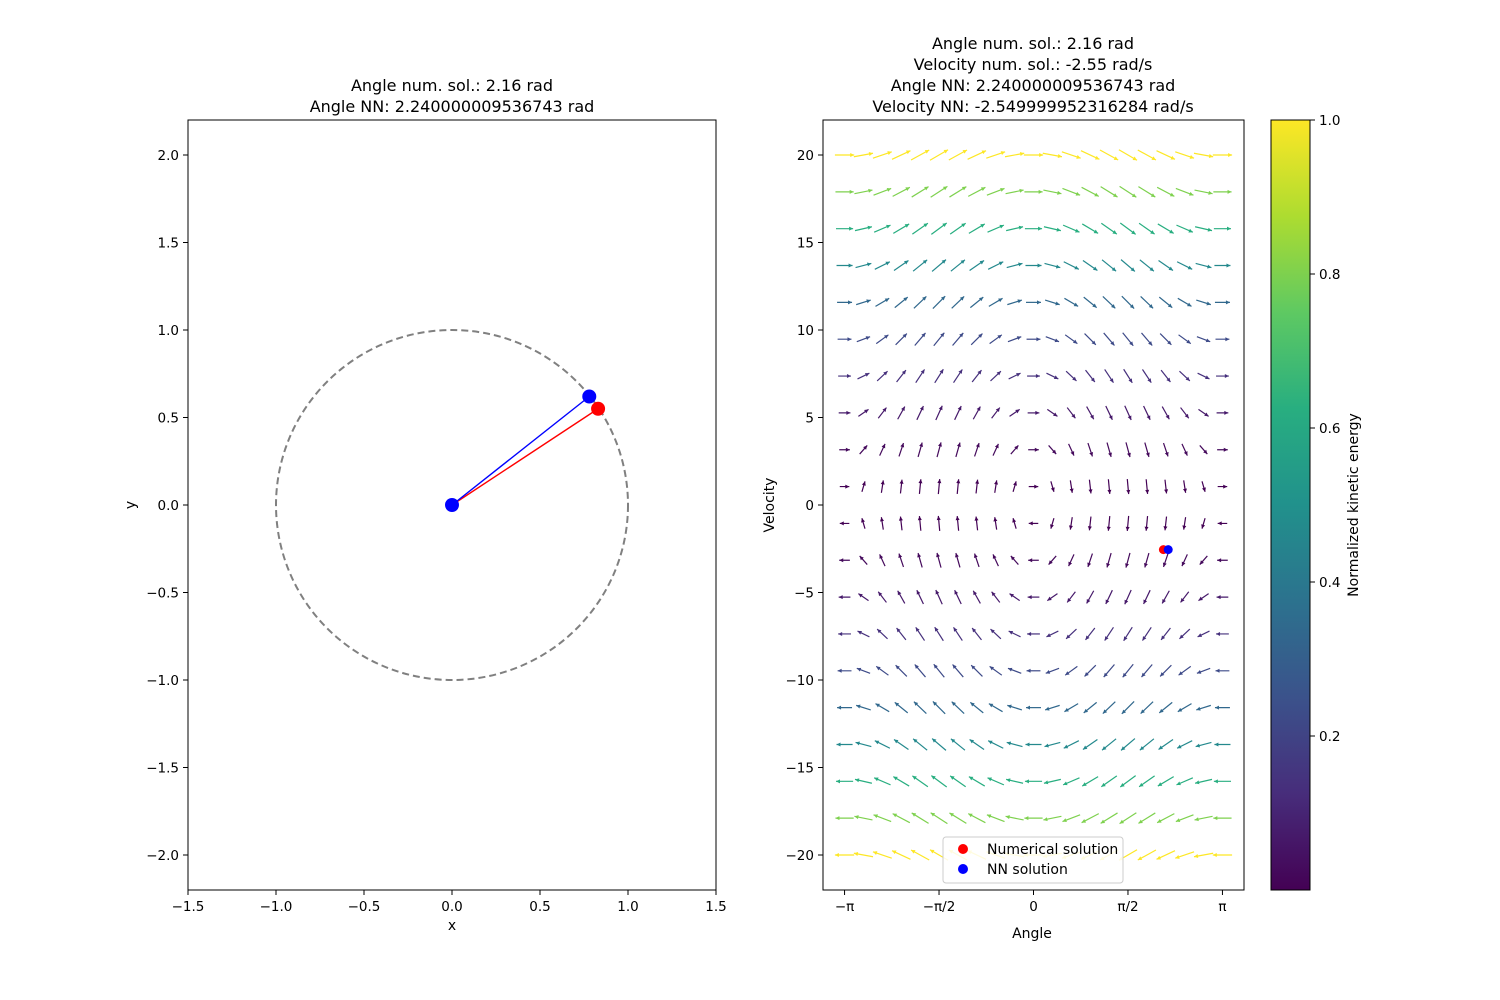  What do you see at coordinates (939, 907) in the screenshot?
I see `phase-x-tick-label: −π/2` at bounding box center [939, 907].